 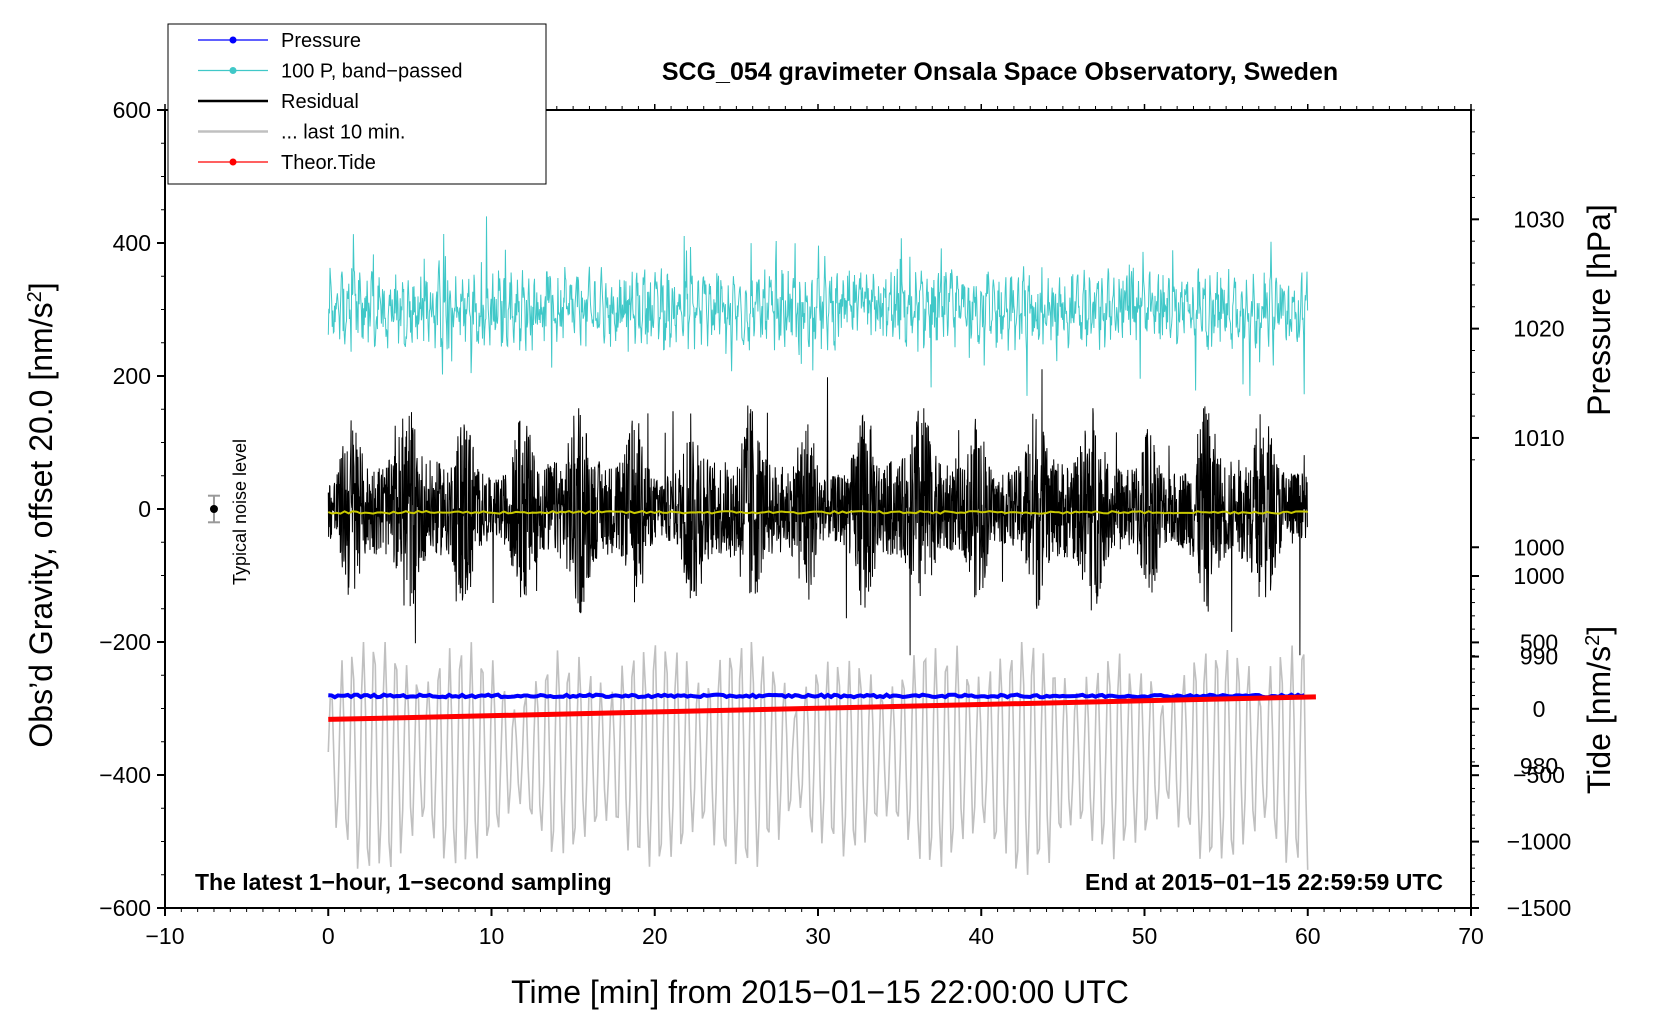 I want to click on tide-tick-label: 500, so click(x=1539, y=642).